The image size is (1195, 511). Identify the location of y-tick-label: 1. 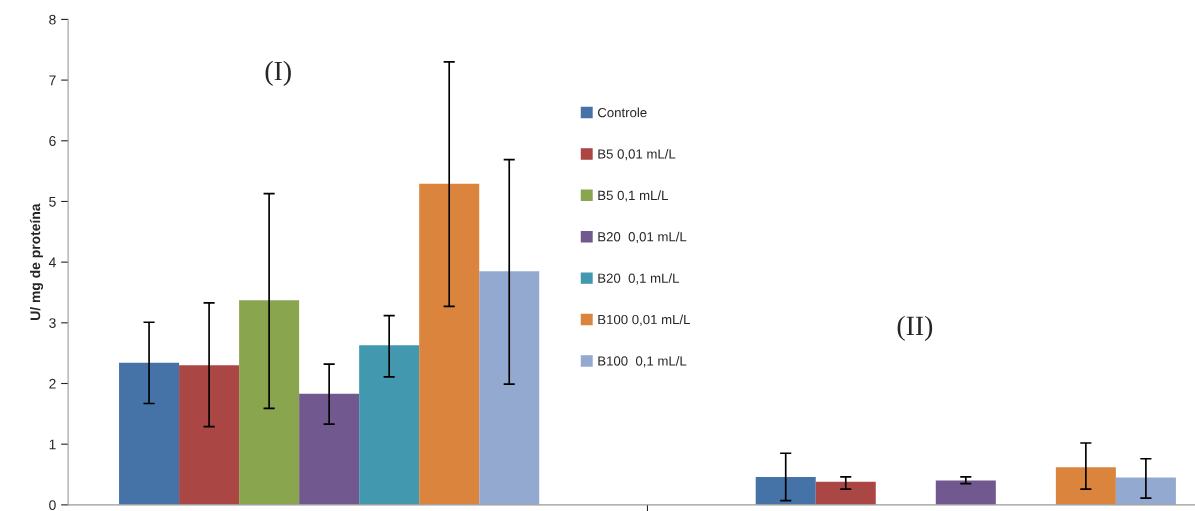
(52, 444).